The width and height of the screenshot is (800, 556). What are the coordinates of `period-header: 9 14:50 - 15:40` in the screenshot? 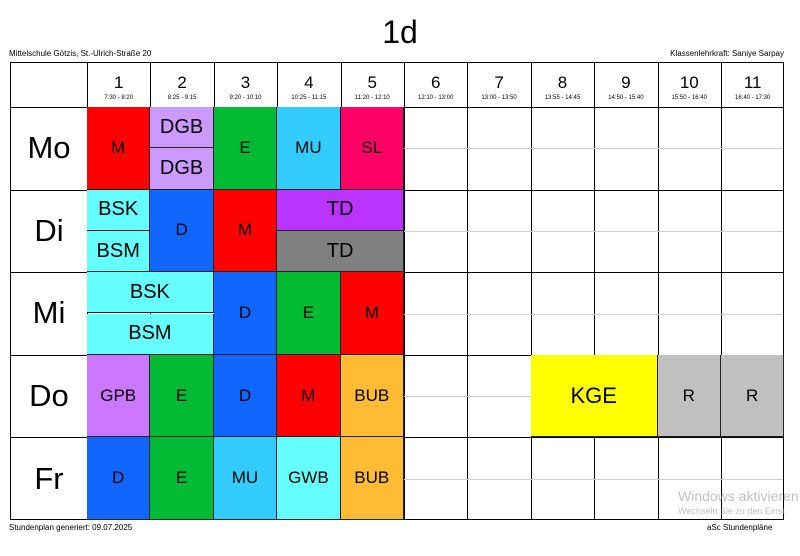 It's located at (625, 85).